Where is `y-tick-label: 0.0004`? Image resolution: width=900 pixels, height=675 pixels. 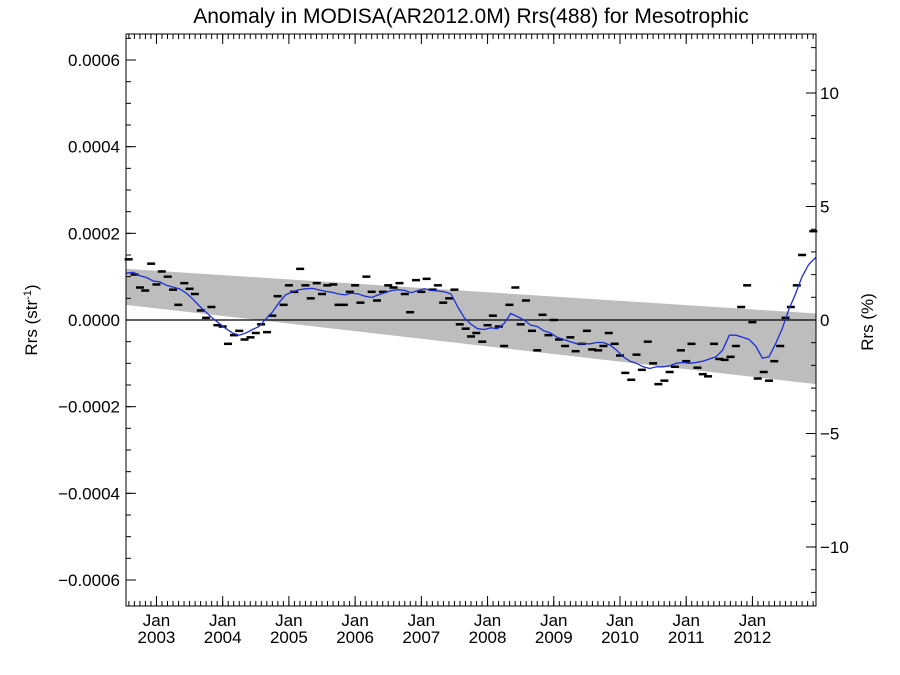 y-tick-label: 0.0004 is located at coordinates (94, 147).